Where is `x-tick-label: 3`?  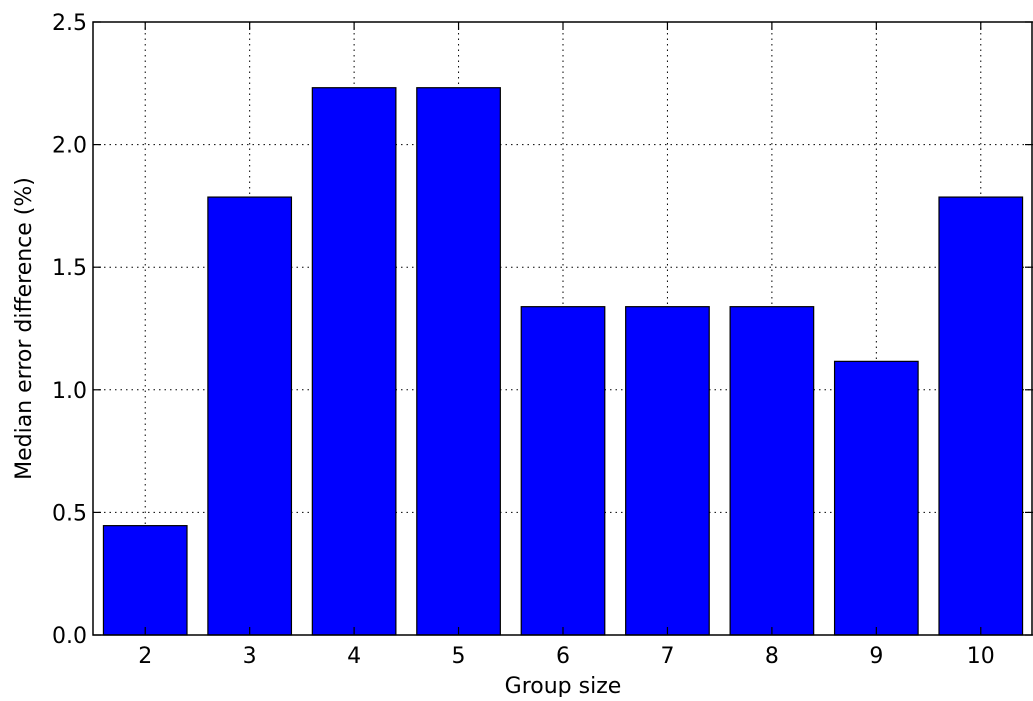 x-tick-label: 3 is located at coordinates (250, 656).